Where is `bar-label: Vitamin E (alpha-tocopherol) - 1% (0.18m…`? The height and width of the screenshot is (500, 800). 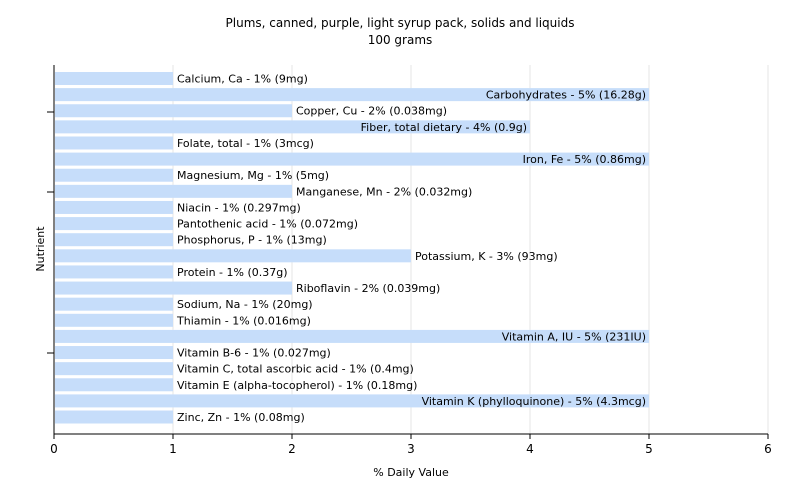
bar-label: Vitamin E (alpha-tocopherol) - 1% (0.18m… is located at coordinates (297, 385).